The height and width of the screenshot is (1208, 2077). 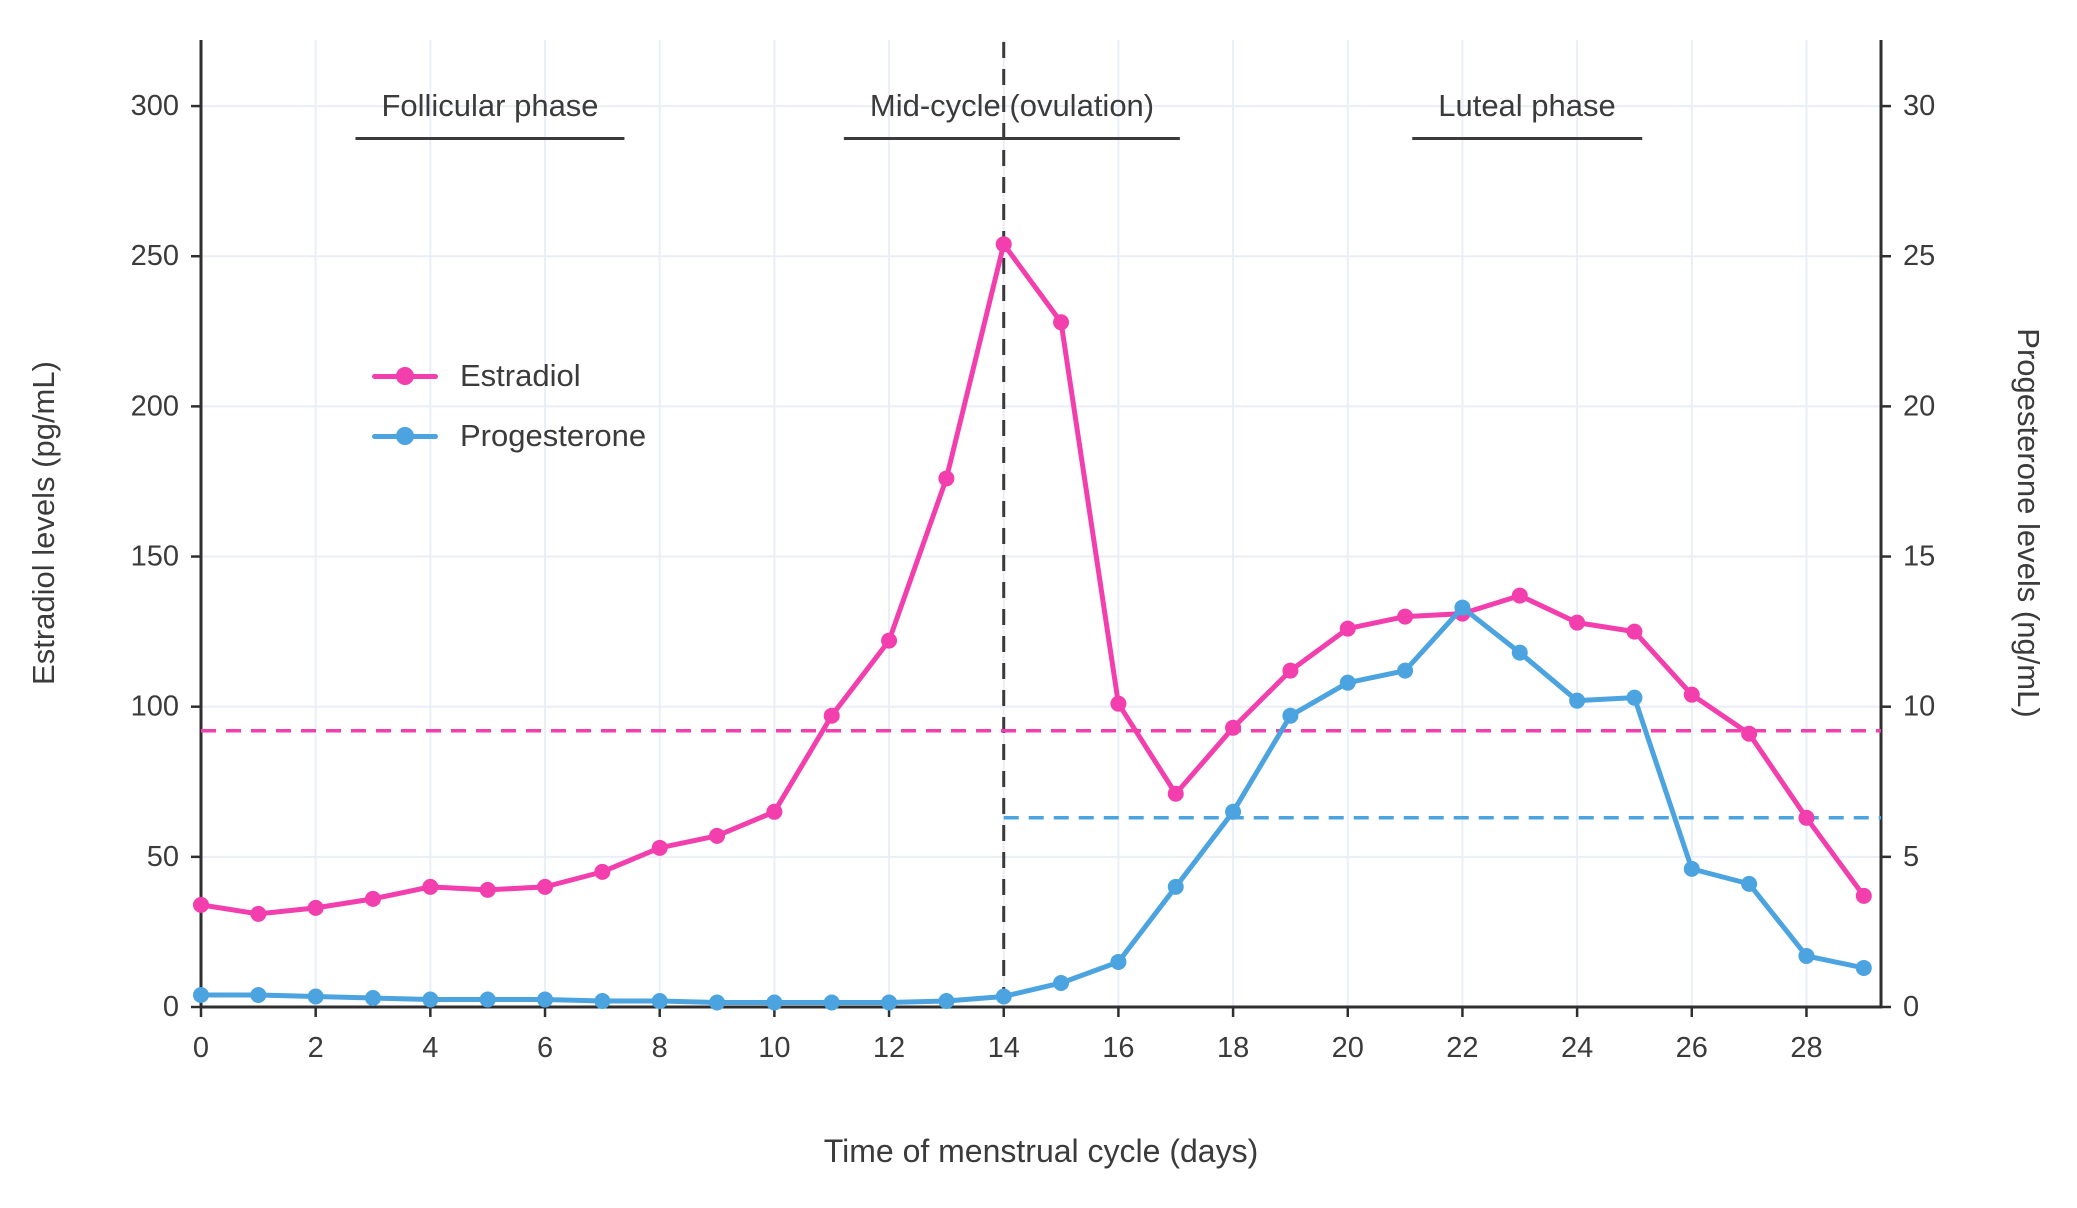 I want to click on y-right-tick-label: 30, so click(x=1919, y=106).